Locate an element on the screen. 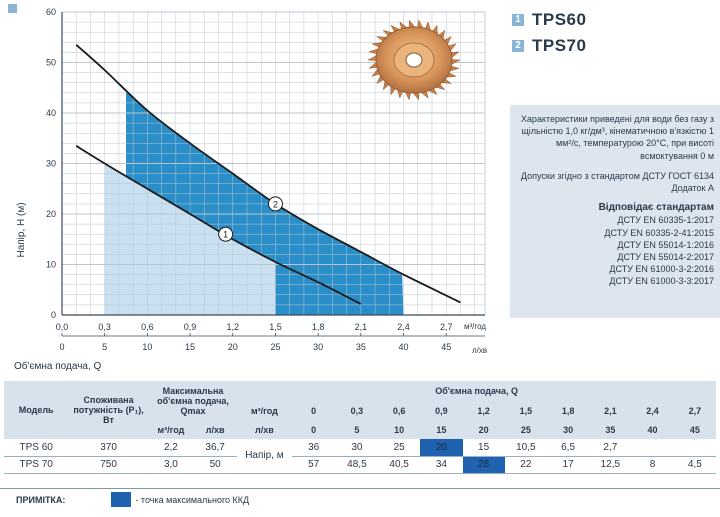 Image resolution: width=720 pixels, height=517 pixels. x2-tick-label: 10 is located at coordinates (147, 347).